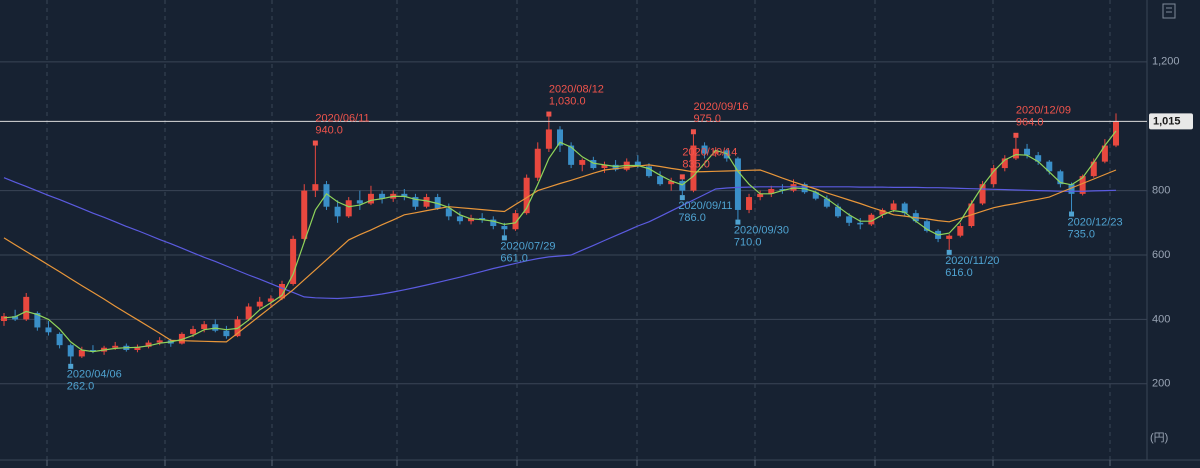 Image resolution: width=1200 pixels, height=468 pixels. What do you see at coordinates (342, 118) in the screenshot?
I see `high-date: 2020/06/11` at bounding box center [342, 118].